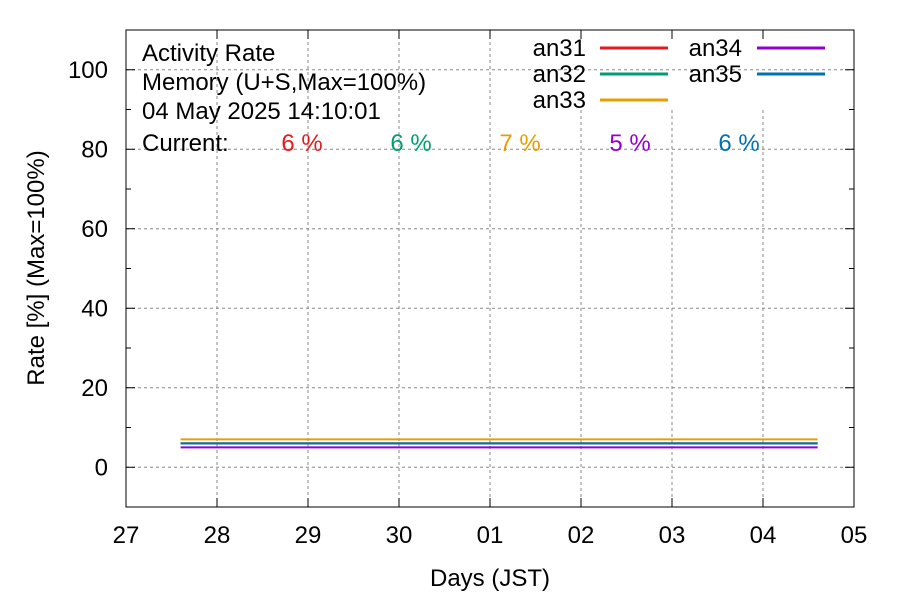 The width and height of the screenshot is (900, 605). Describe the element at coordinates (185, 143) in the screenshot. I see `current-label: Current:` at that location.